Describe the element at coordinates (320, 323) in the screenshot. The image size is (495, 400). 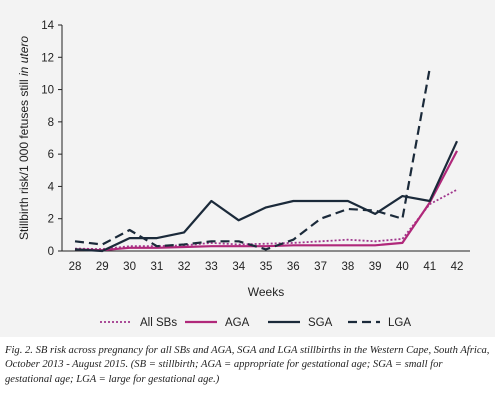
I see `legend-label: SGA` at that location.